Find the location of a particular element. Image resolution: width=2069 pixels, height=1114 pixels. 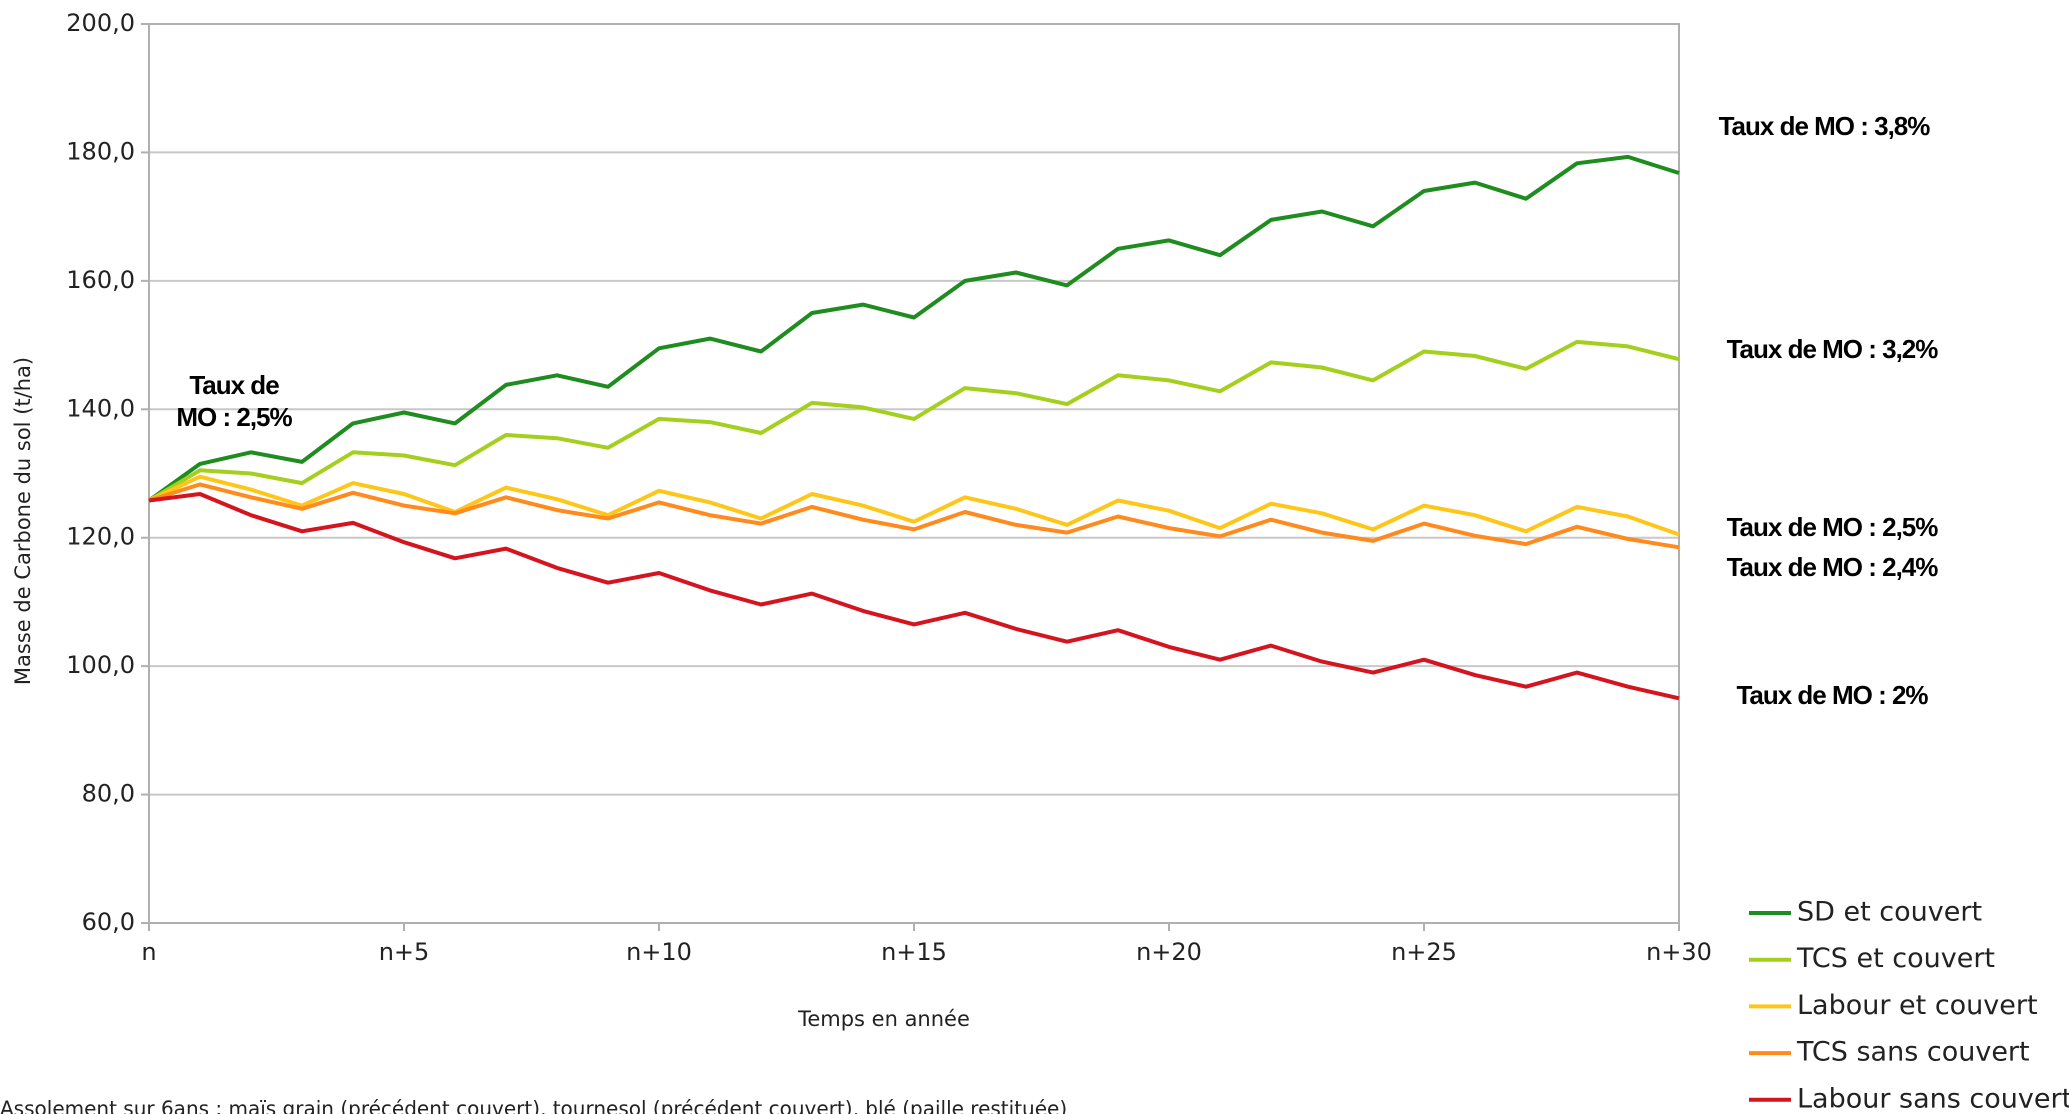

annotation: MO : 2,5% is located at coordinates (234, 417).